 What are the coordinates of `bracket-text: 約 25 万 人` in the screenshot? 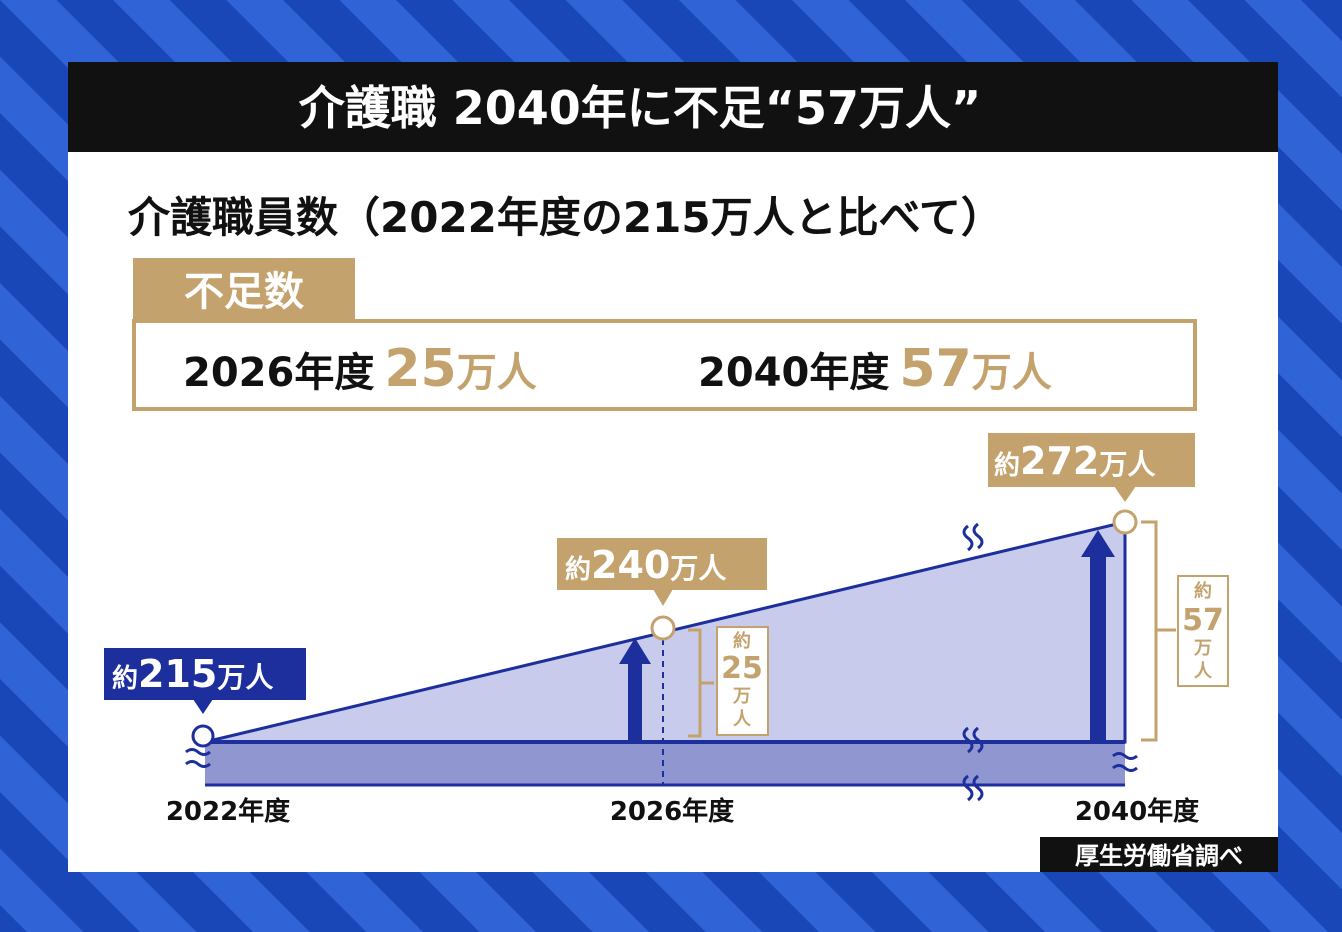 It's located at (742, 680).